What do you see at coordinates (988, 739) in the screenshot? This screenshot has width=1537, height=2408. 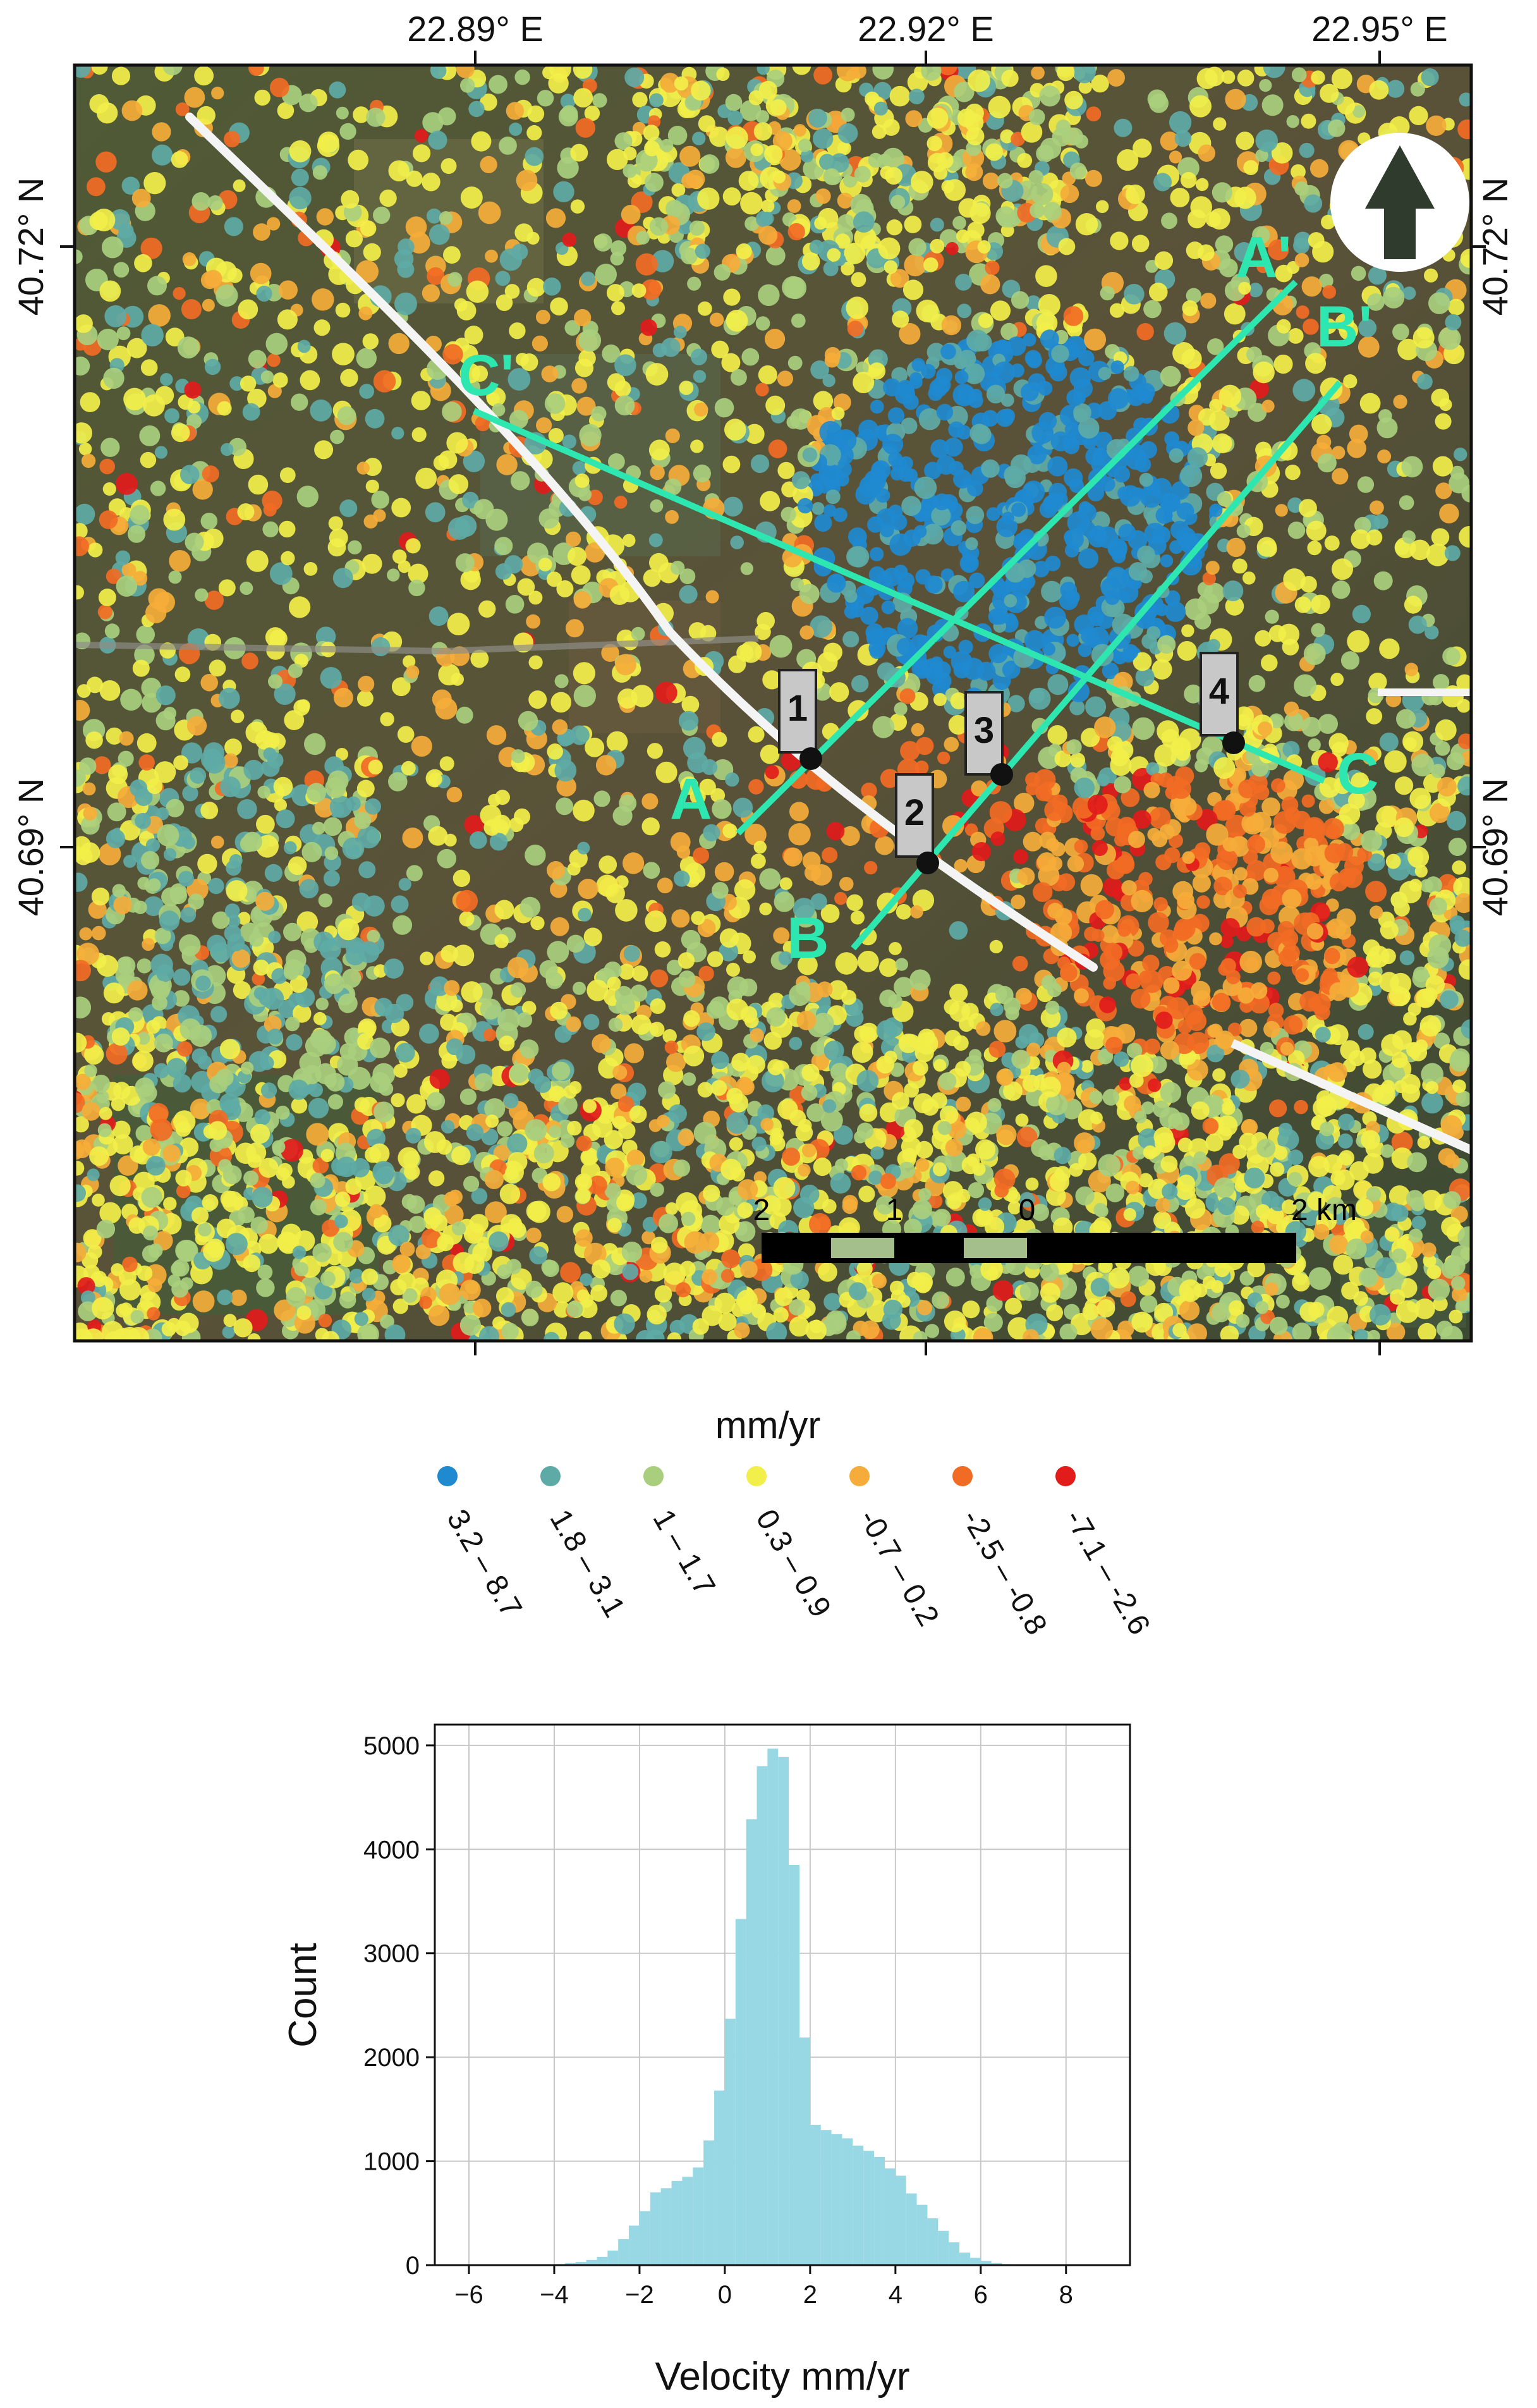 I see `point-marker-3: 3` at bounding box center [988, 739].